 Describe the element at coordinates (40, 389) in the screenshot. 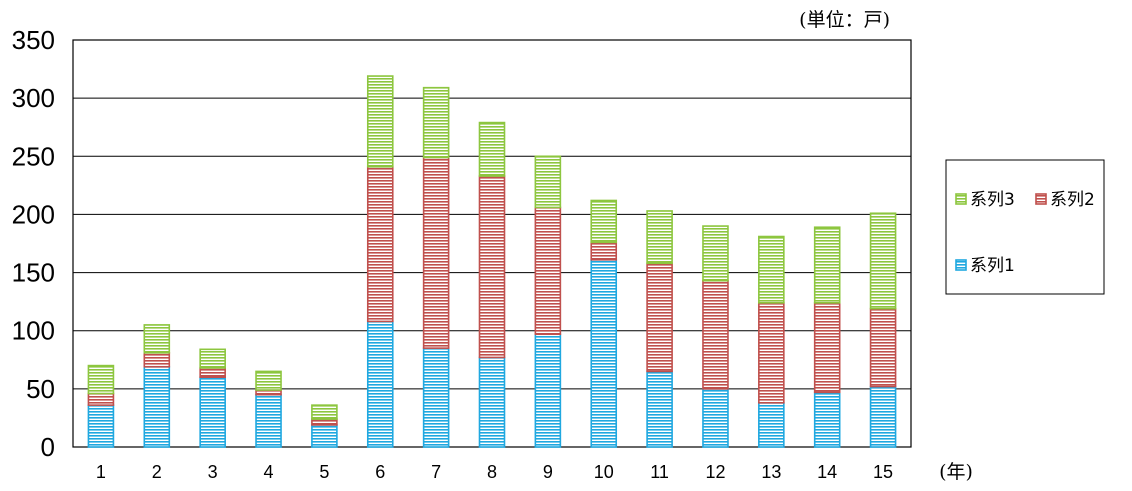

I see `y-tick-label: 50` at that location.